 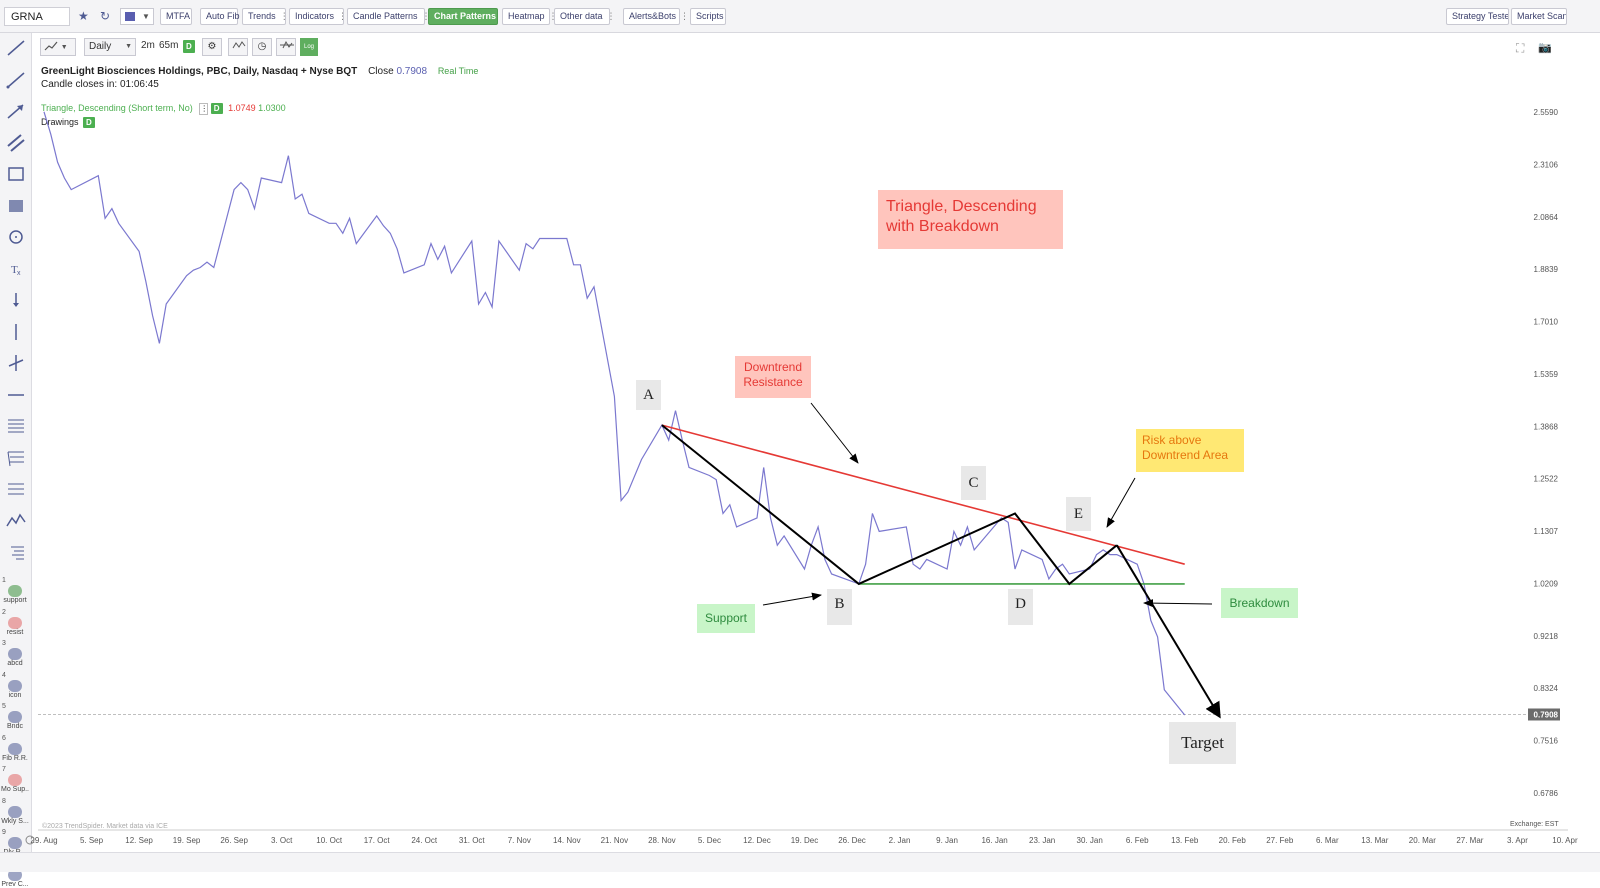 What do you see at coordinates (43, 840) in the screenshot?
I see `x-tick-label: 29. Aug` at bounding box center [43, 840].